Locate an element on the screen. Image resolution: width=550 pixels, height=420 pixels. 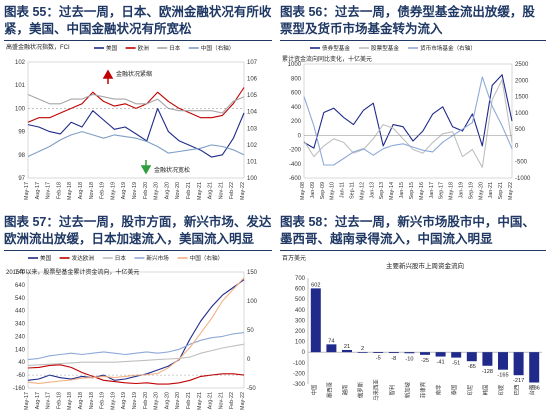
legend-label: 日本 is located at coordinates (121, 258).